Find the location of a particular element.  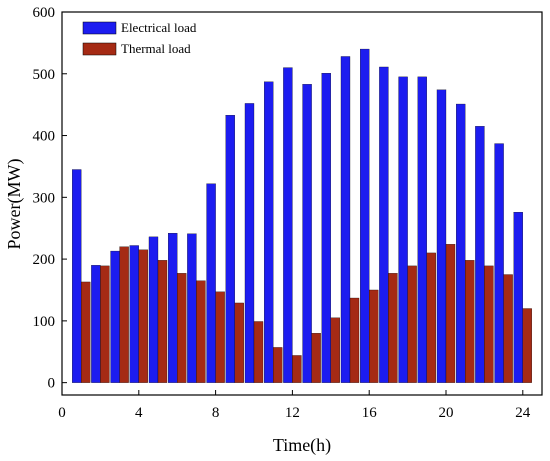

electrical-bar-h14 is located at coordinates (326, 228).